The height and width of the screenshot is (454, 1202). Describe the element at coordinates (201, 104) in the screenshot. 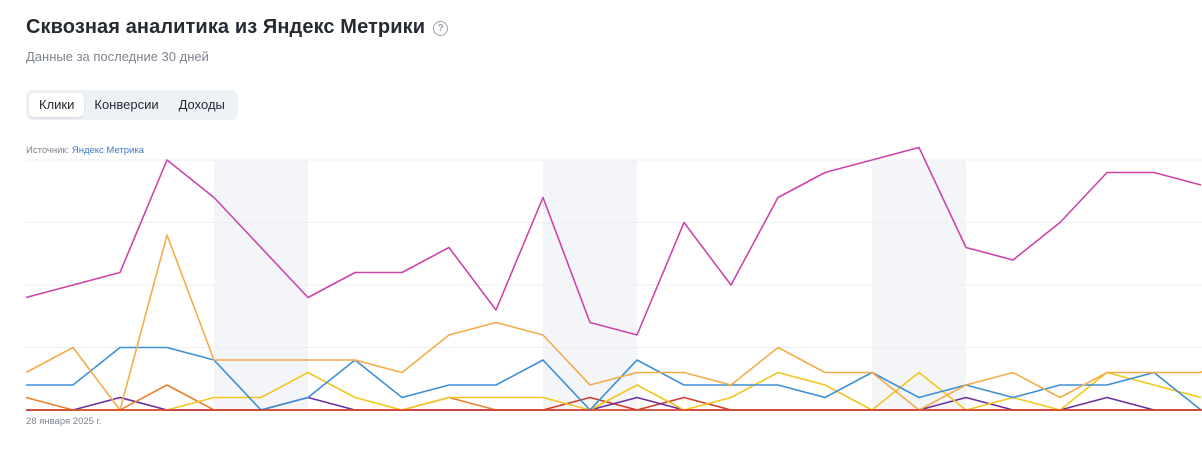

I see `tab-revenue: Доходы` at that location.